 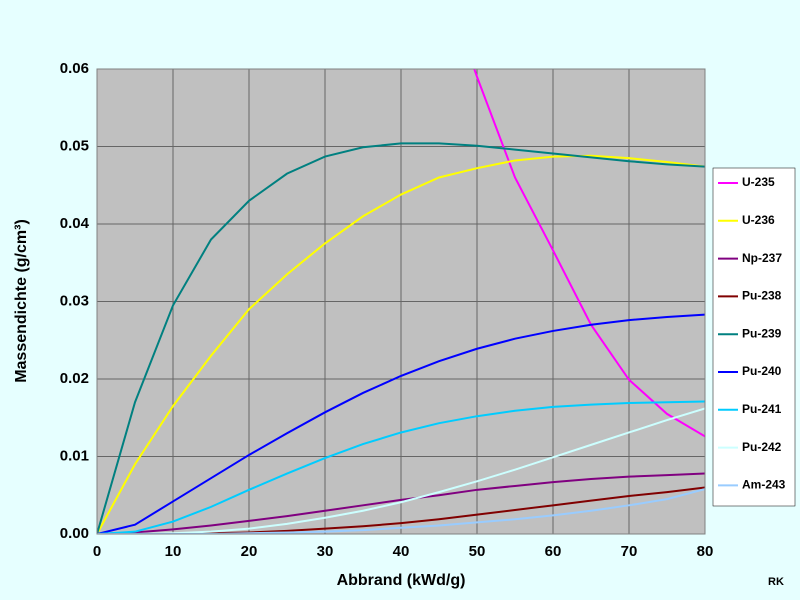 I want to click on legend-box, so click(x=754, y=337).